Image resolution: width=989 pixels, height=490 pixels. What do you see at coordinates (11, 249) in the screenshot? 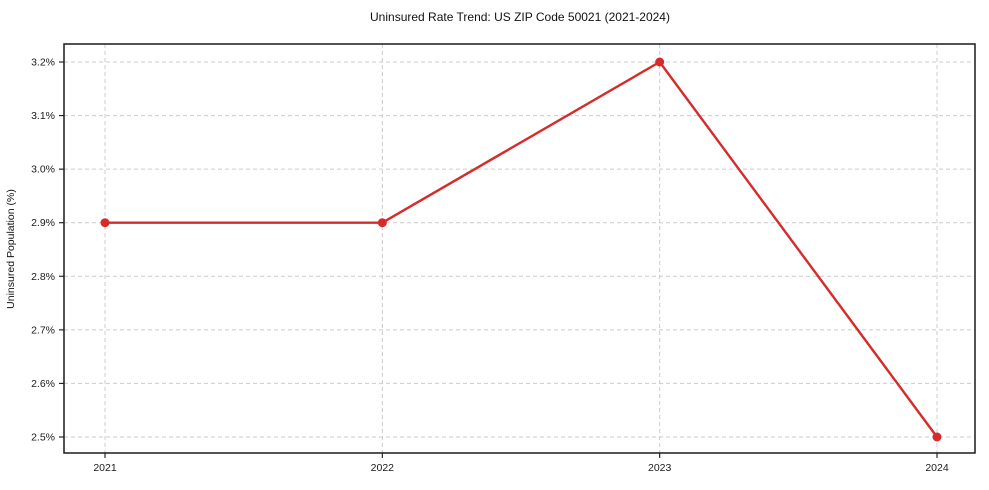
I see `y-axis-label: Uninsured Population (%)` at bounding box center [11, 249].